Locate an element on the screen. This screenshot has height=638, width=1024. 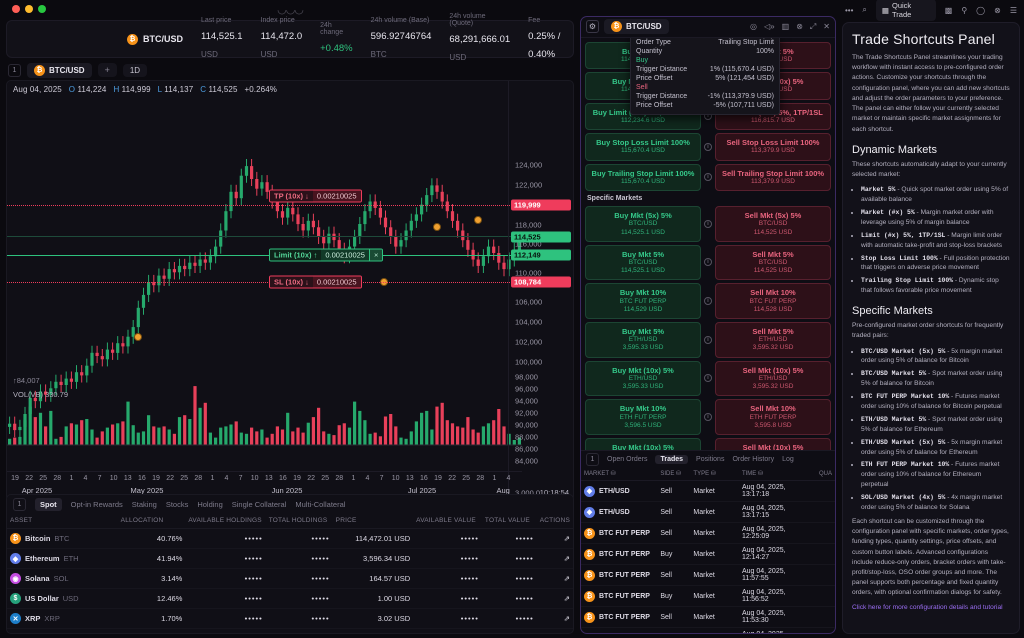
more-icon: ••• is located at coordinates (849, 10).